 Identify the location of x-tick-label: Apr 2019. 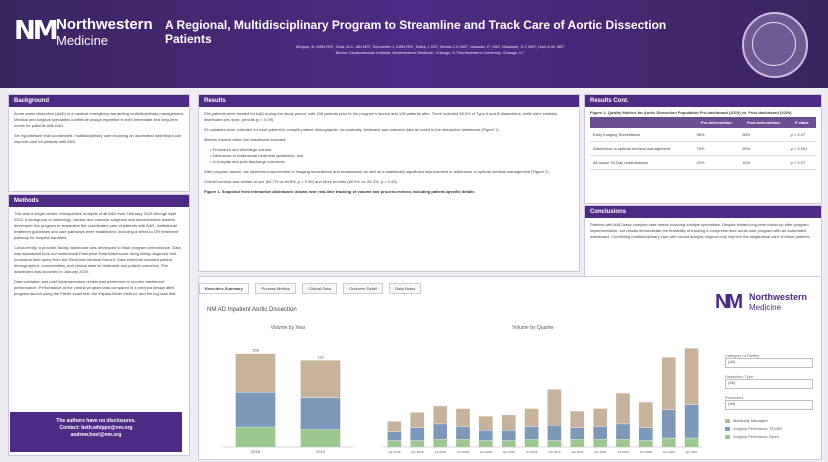
(509, 452).